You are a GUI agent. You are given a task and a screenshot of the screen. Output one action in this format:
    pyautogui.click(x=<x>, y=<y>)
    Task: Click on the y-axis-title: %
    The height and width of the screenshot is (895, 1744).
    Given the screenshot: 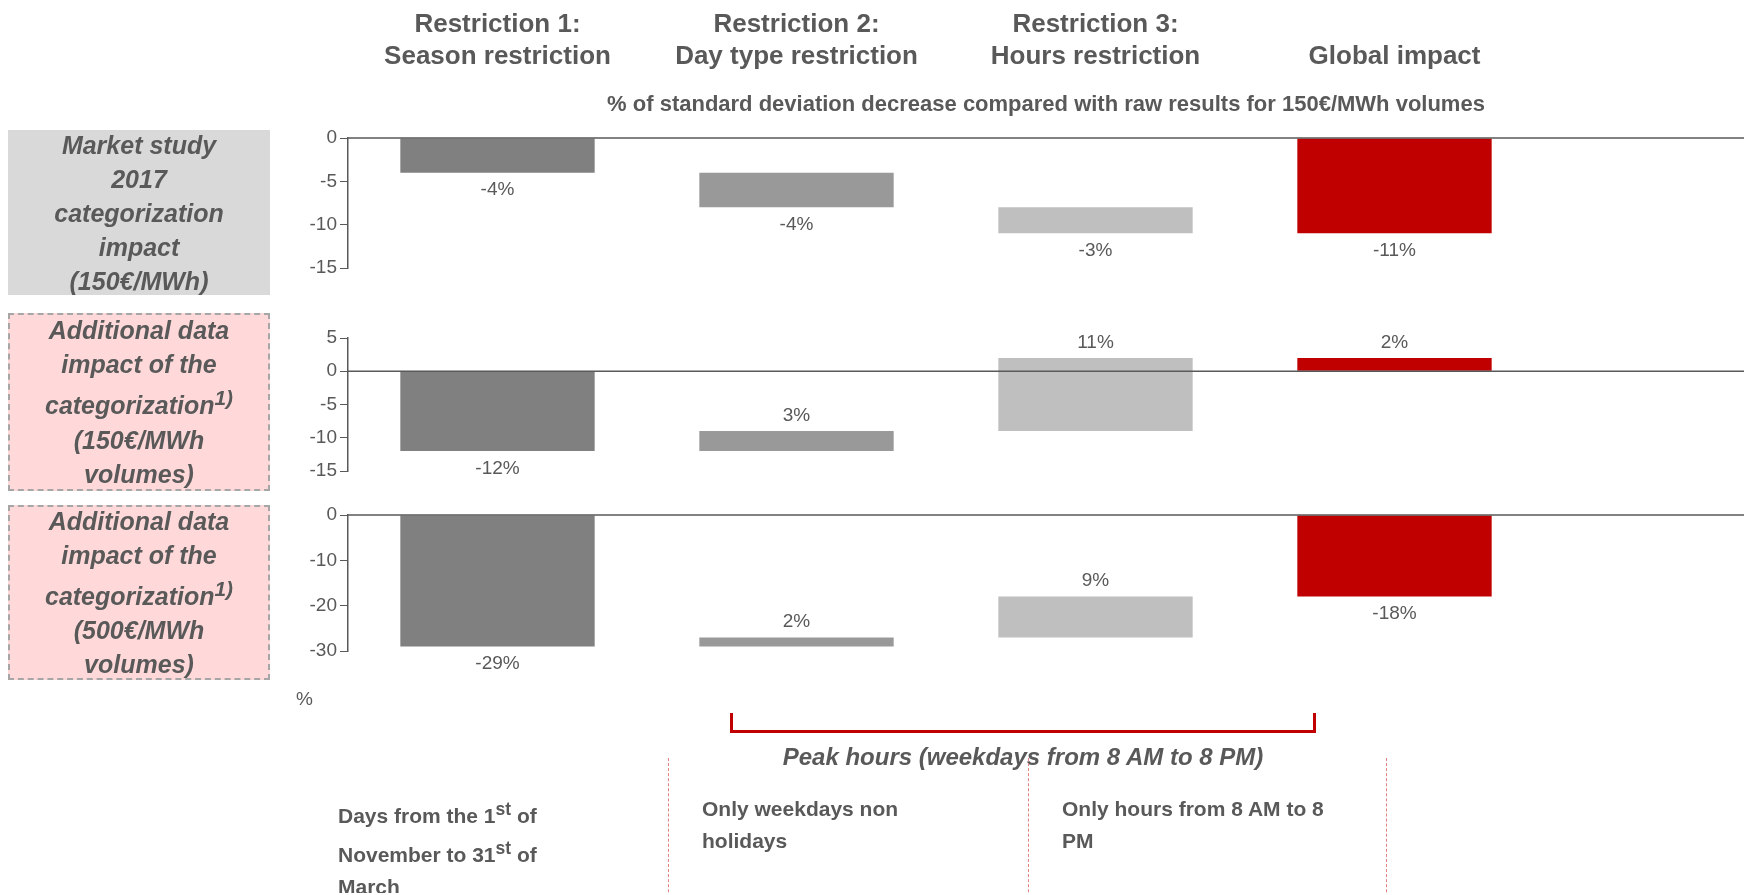 What is the action you would take?
    pyautogui.click(x=304, y=699)
    